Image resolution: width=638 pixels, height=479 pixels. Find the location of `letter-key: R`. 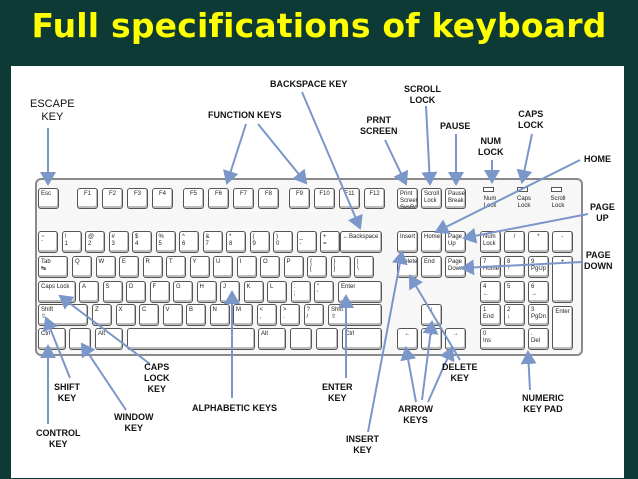

letter-key: R is located at coordinates (152, 267).